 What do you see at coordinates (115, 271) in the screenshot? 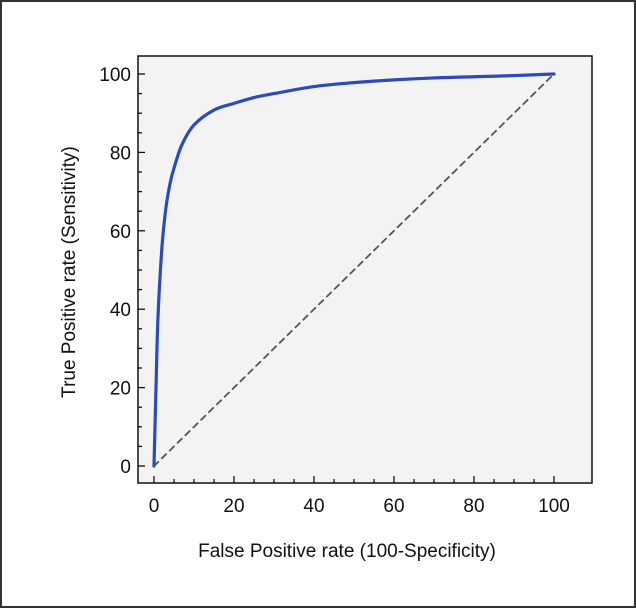
I see `y-tick-labels: 0 20 40 60 80 100` at bounding box center [115, 271].